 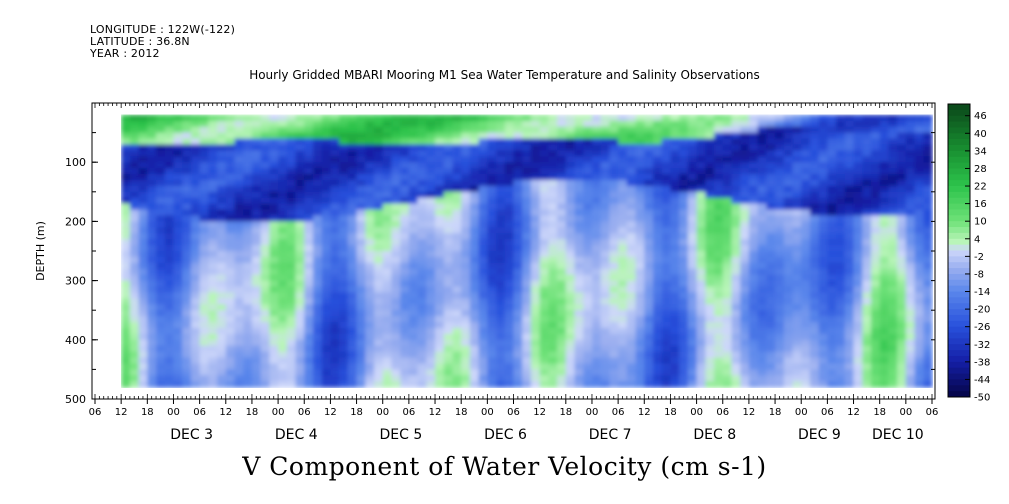 I want to click on colorbar-label: -44, so click(x=982, y=380).